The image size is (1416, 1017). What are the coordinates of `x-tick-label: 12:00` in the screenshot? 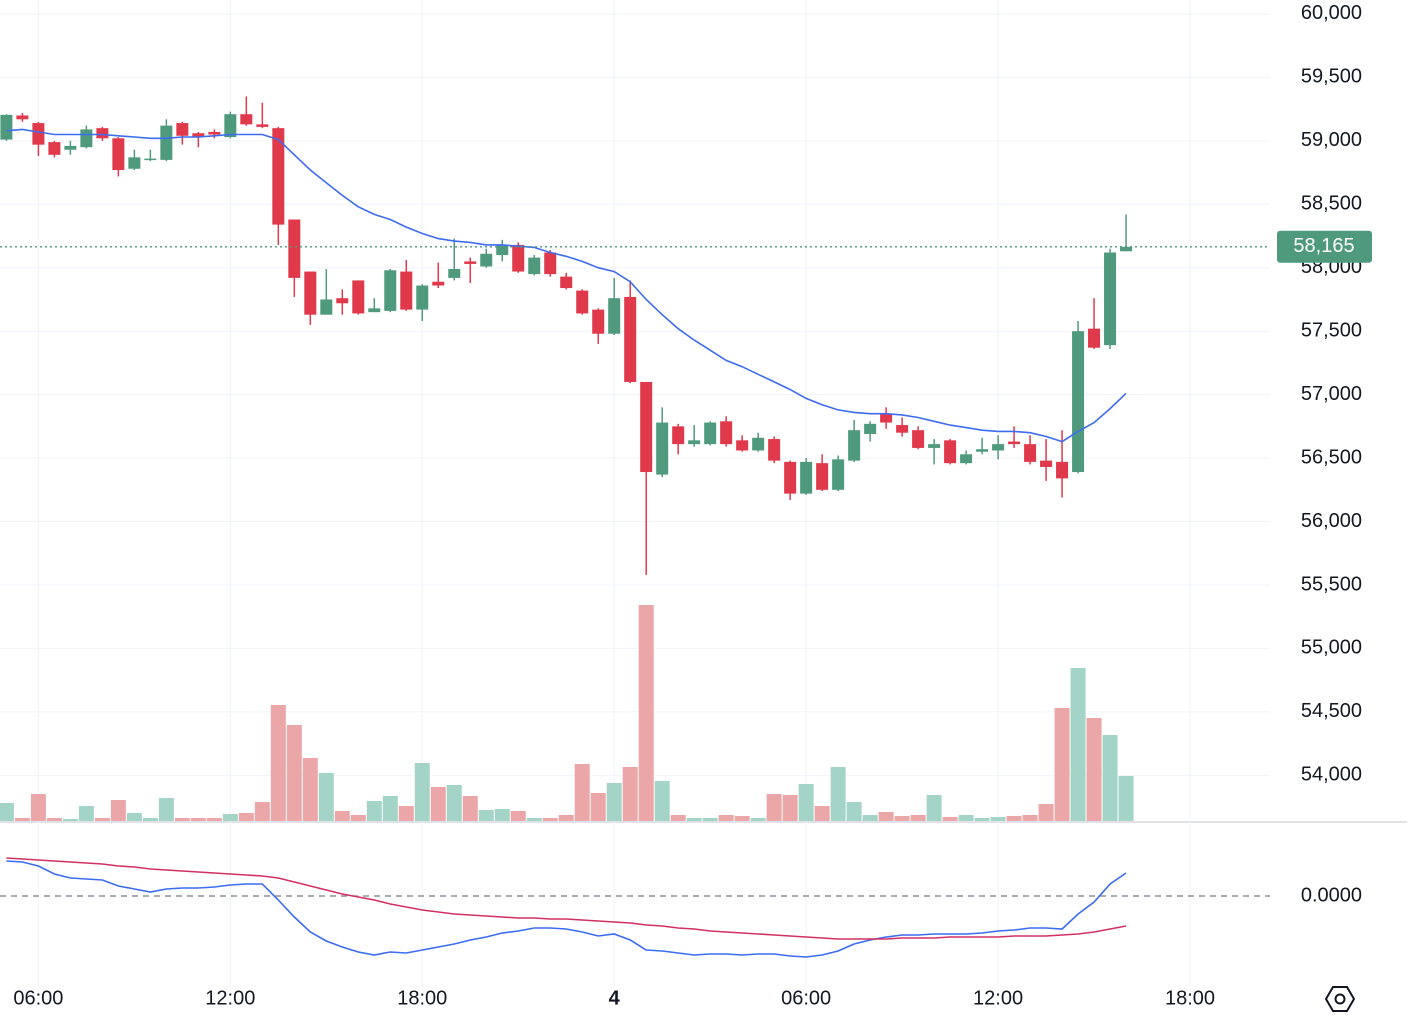 It's located at (998, 998).